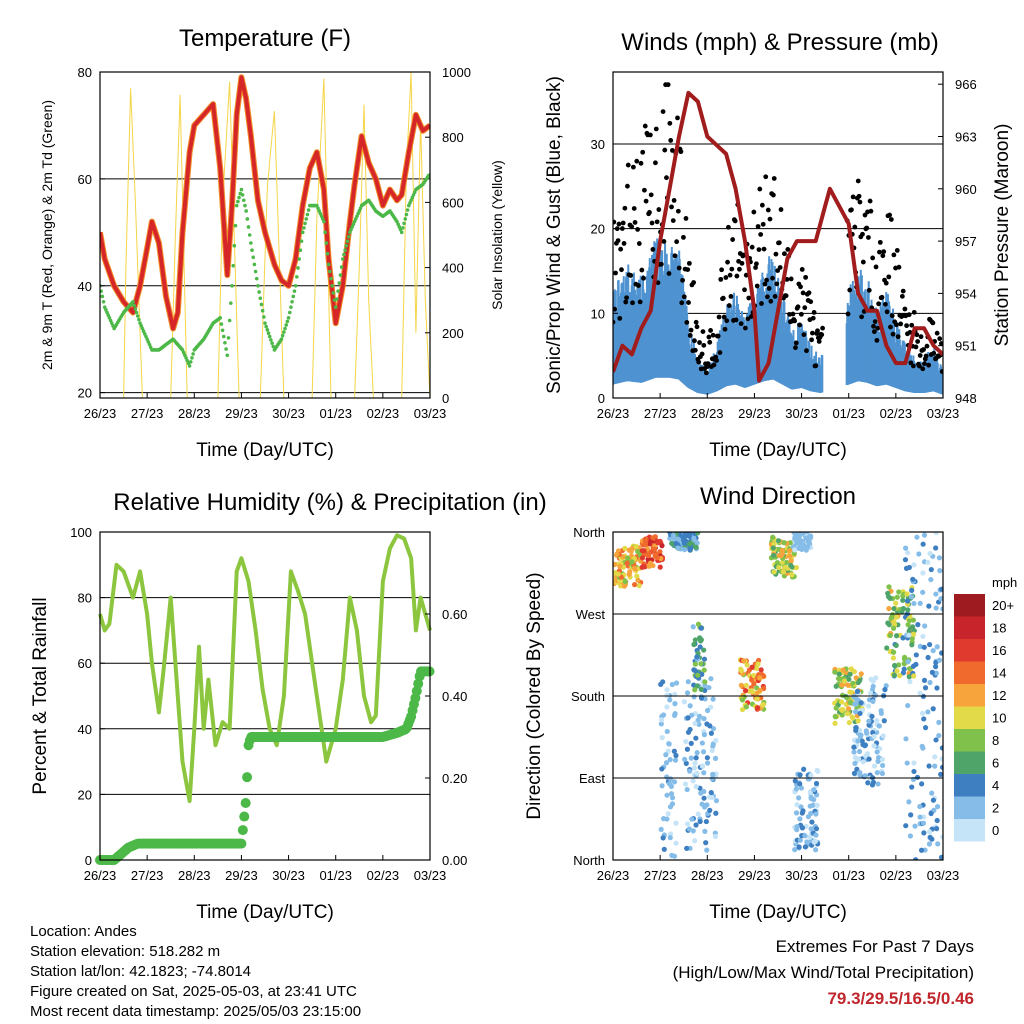 The image size is (1024, 1024). I want to click on series-pressure, so click(778, 236).